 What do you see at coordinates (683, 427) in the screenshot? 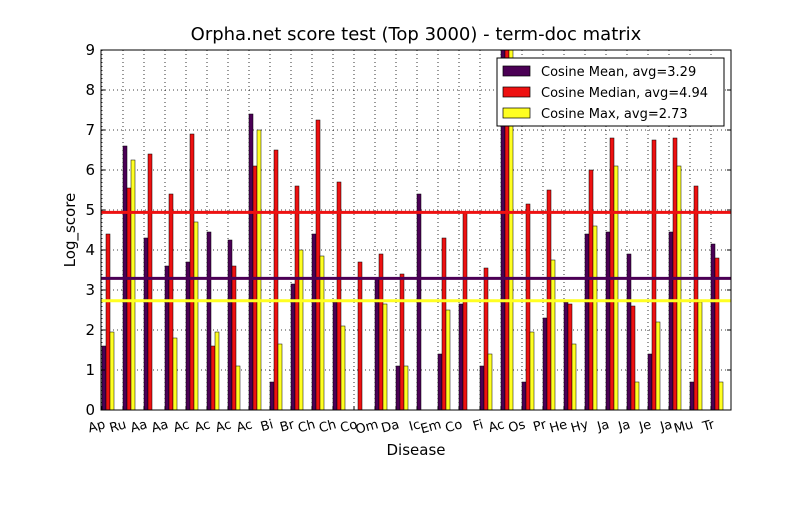
I see `x-tick-label: Mu` at bounding box center [683, 427].